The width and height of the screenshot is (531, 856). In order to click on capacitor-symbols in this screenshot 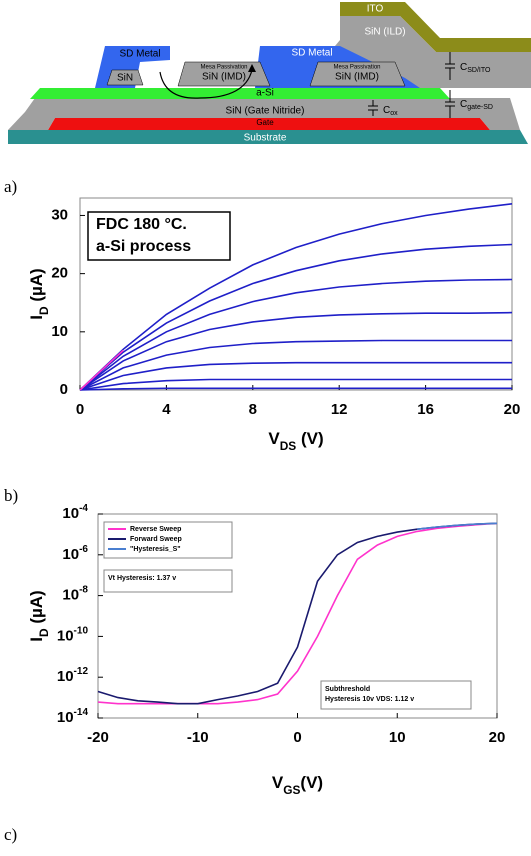, I will do `click(411, 85)`.